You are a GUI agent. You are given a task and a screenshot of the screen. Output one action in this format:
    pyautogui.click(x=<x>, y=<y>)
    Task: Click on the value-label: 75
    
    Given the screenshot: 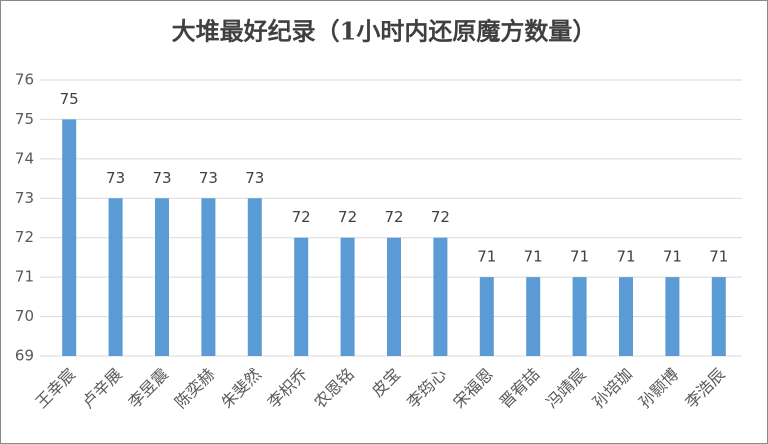 What is the action you would take?
    pyautogui.click(x=69, y=99)
    